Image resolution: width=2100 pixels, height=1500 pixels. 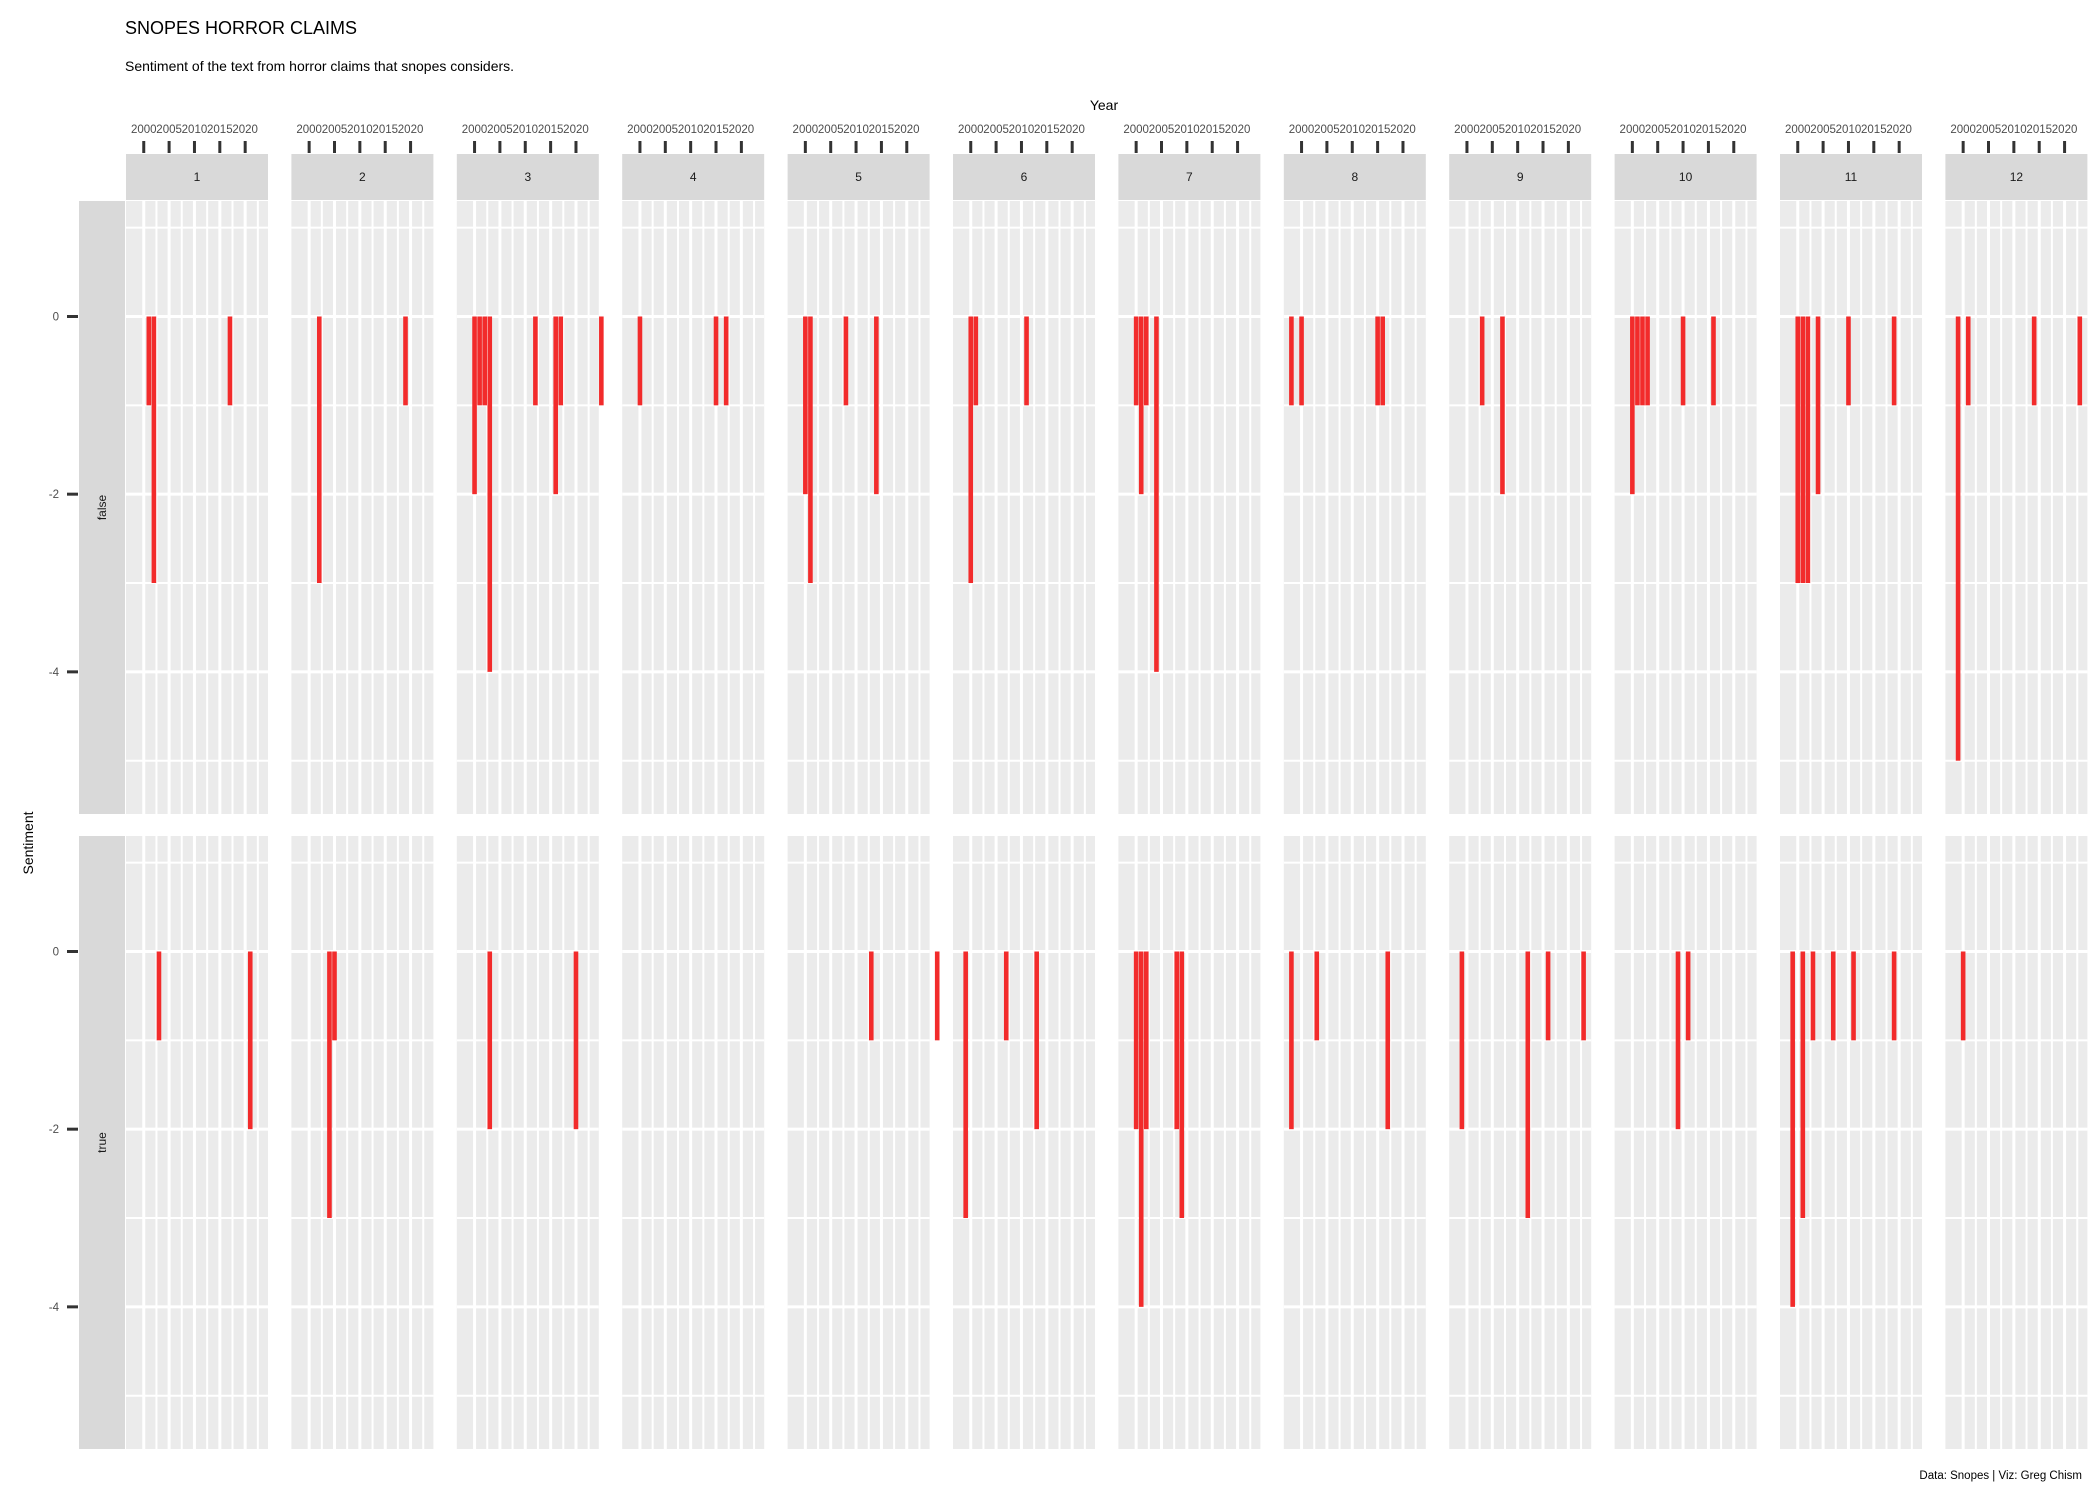 I want to click on column-strip-label: 6, so click(x=1024, y=177).